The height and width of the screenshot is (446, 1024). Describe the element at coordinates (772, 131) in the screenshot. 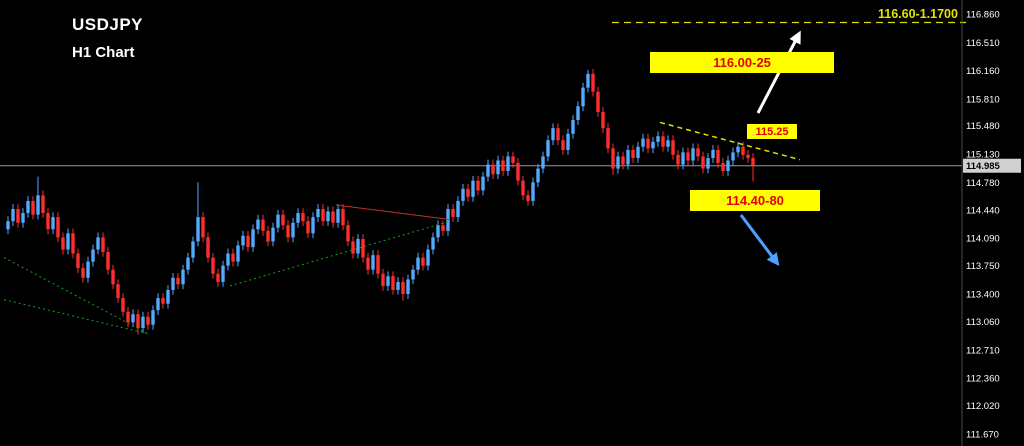

I see `trendline-price-label: 115.25` at that location.